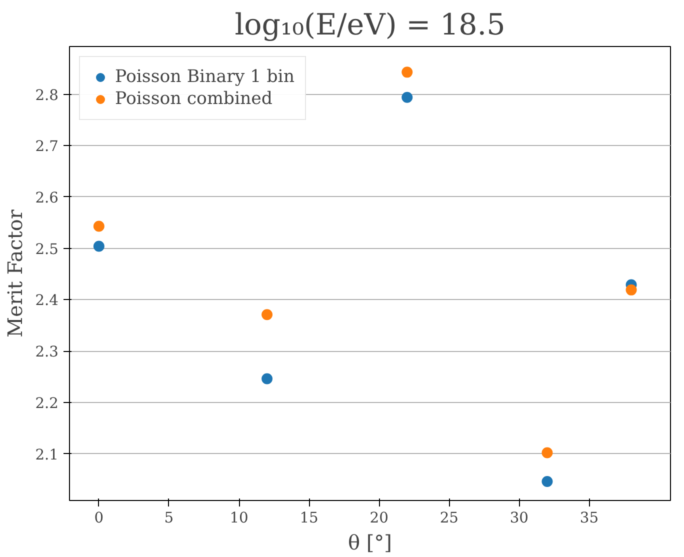  What do you see at coordinates (47, 249) in the screenshot?
I see `y-tick-label: 2.5` at bounding box center [47, 249].